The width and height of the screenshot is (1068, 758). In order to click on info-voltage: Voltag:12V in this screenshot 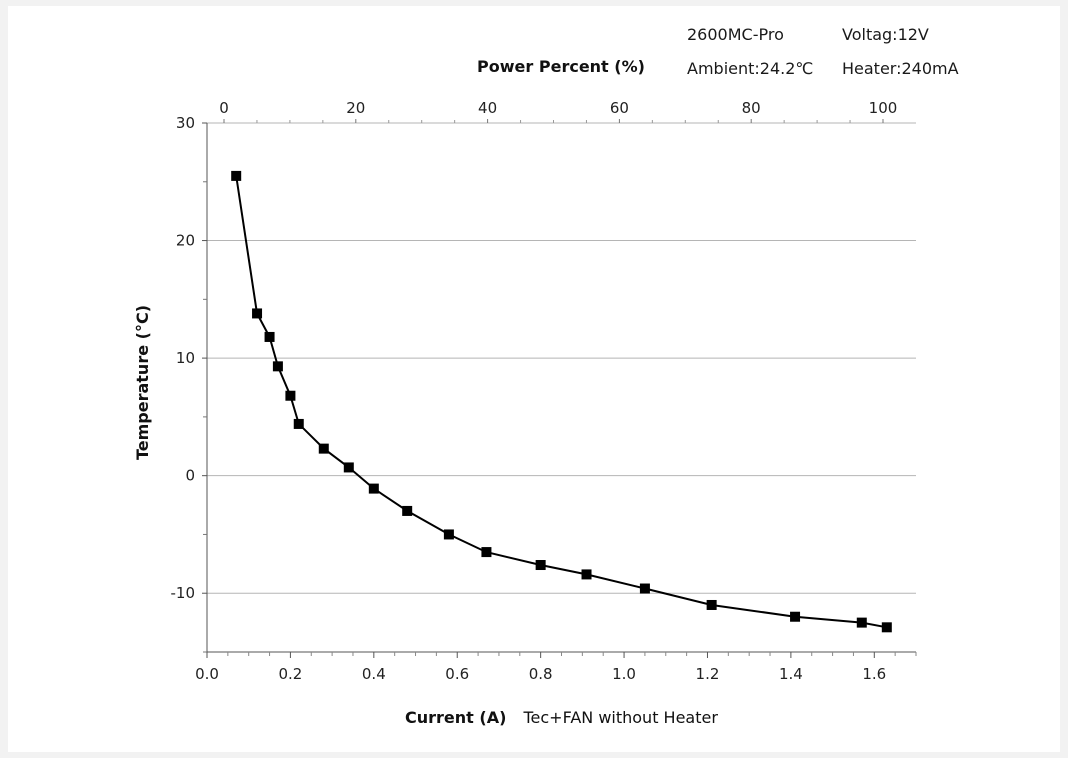, I will do `click(885, 34)`.